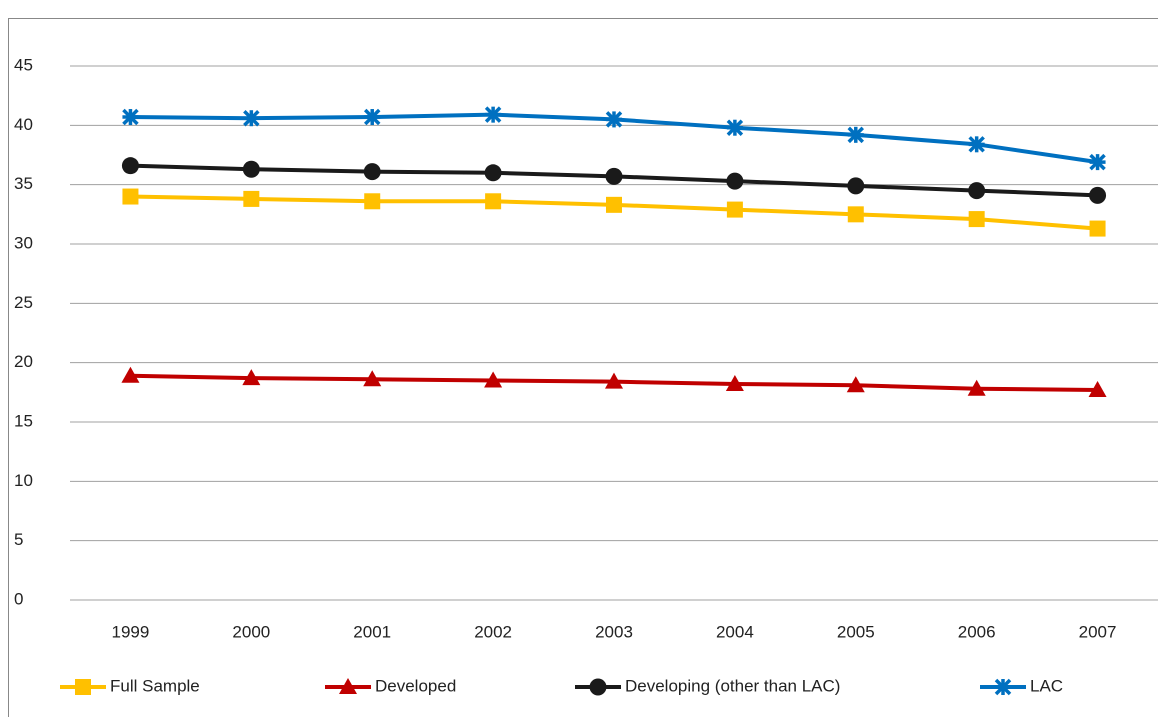 This screenshot has height=717, width=1158. What do you see at coordinates (1098, 631) in the screenshot?
I see `x-tick-label: 2007` at bounding box center [1098, 631].